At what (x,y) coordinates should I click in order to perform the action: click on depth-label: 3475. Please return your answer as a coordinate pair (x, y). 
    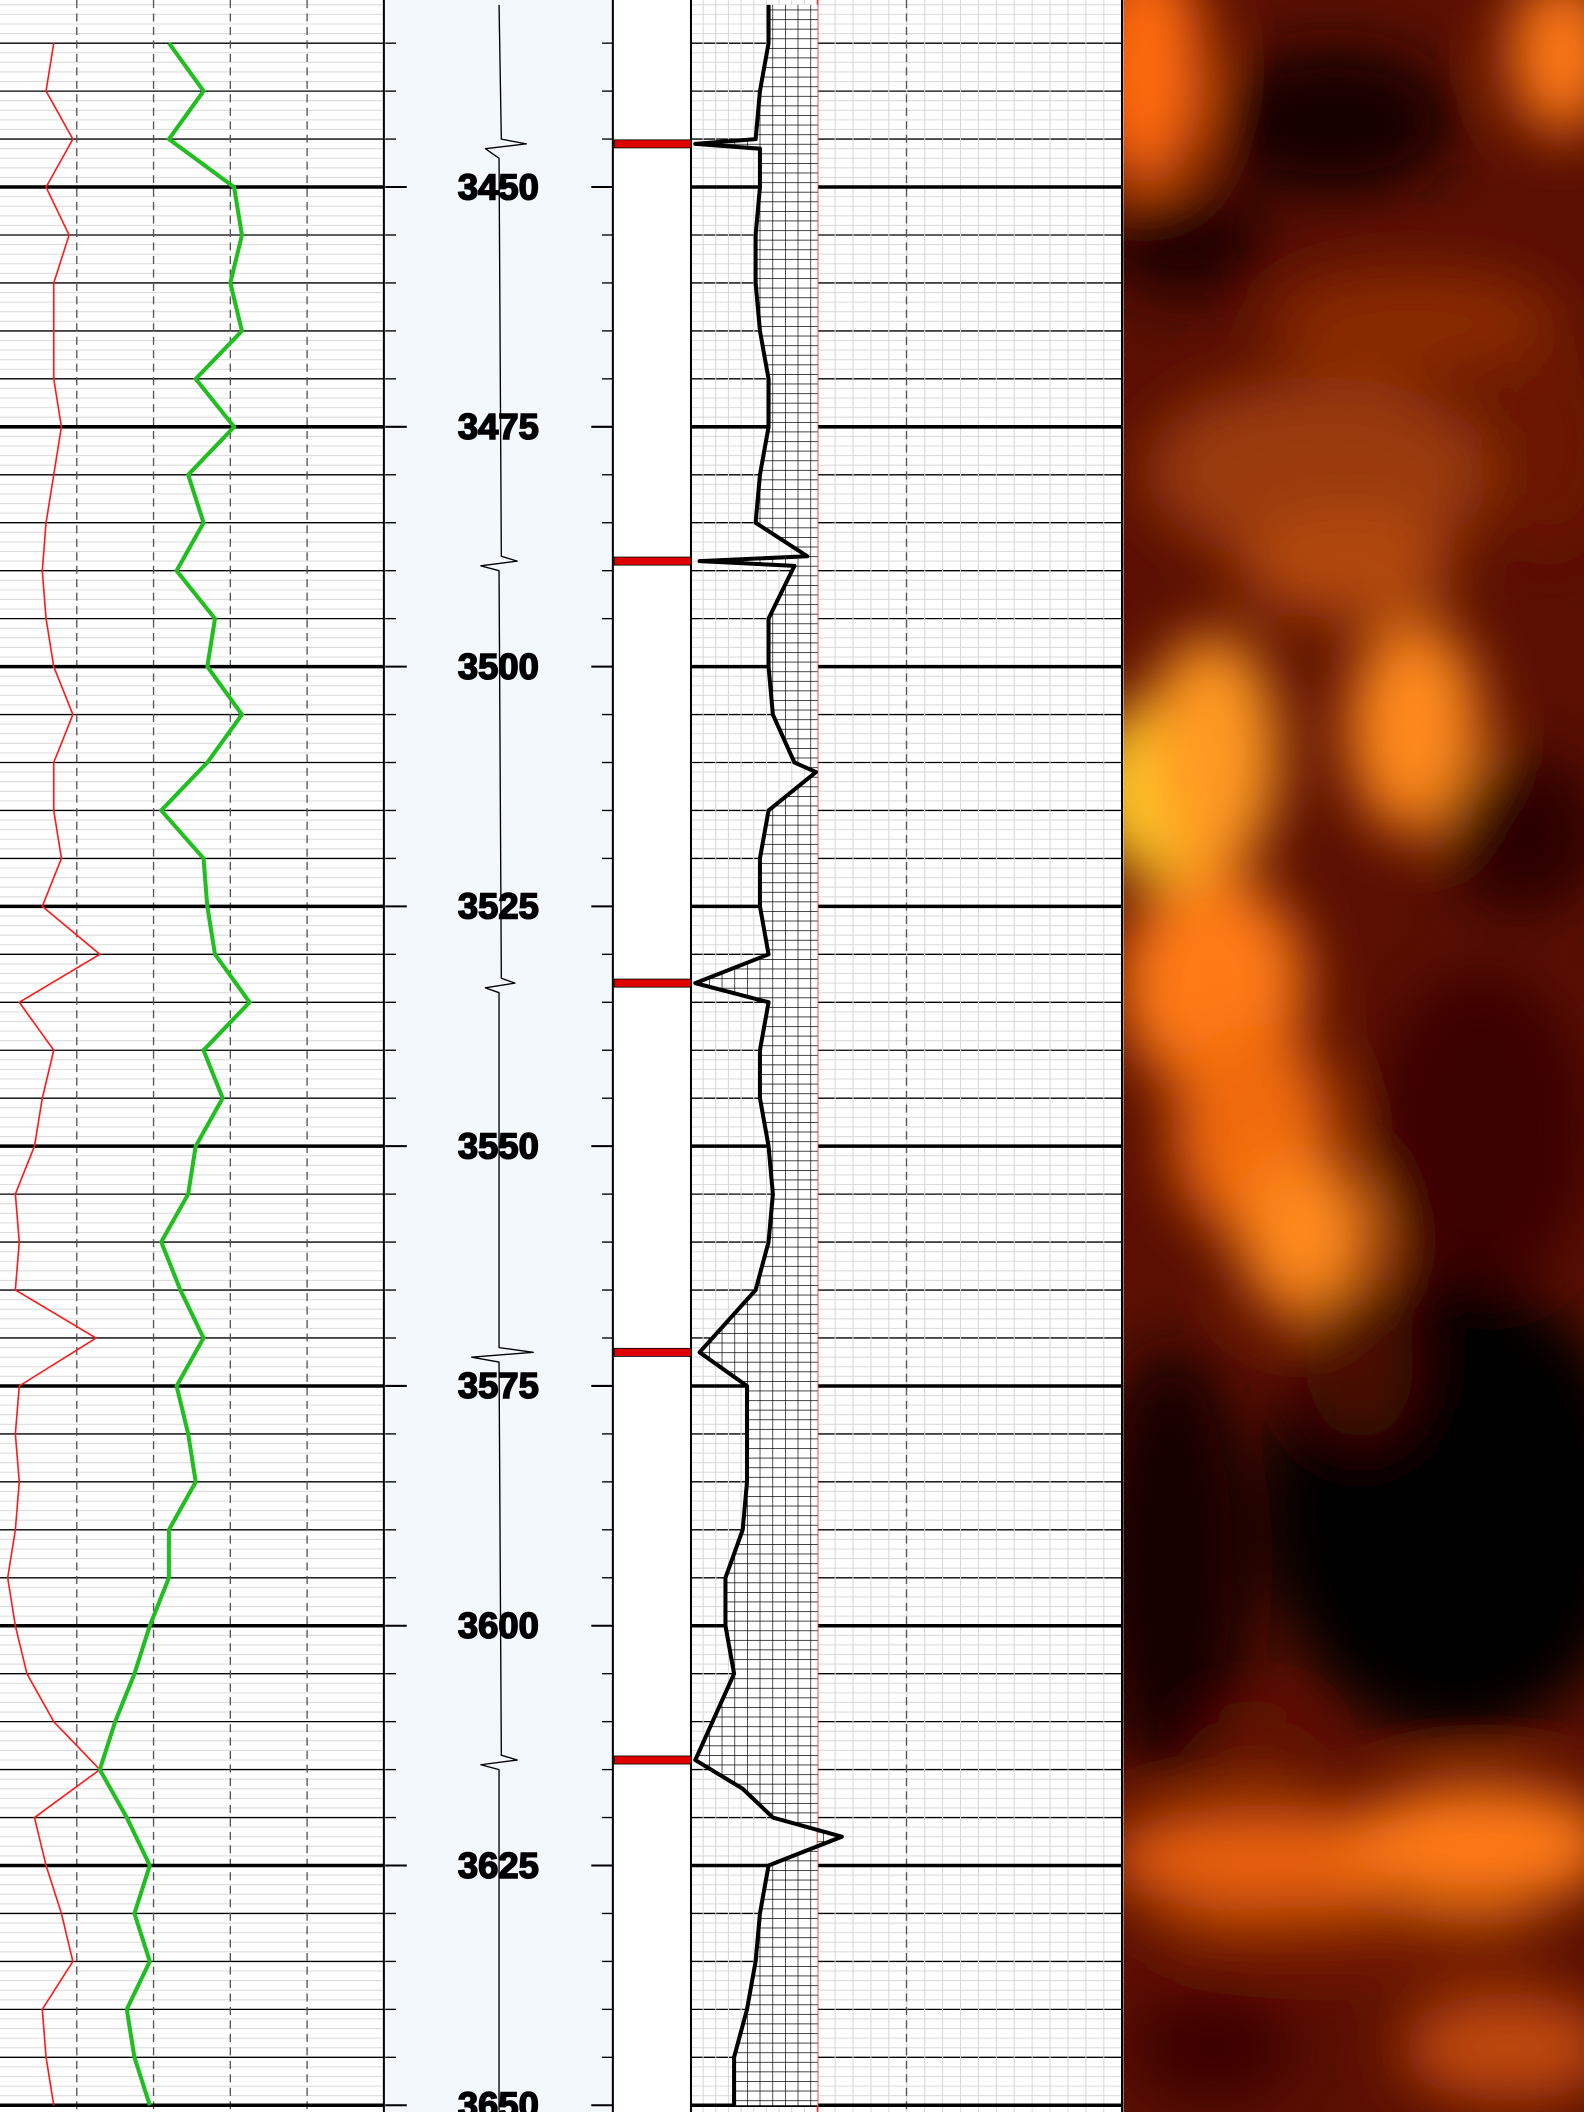
    Looking at the image, I should click on (498, 426).